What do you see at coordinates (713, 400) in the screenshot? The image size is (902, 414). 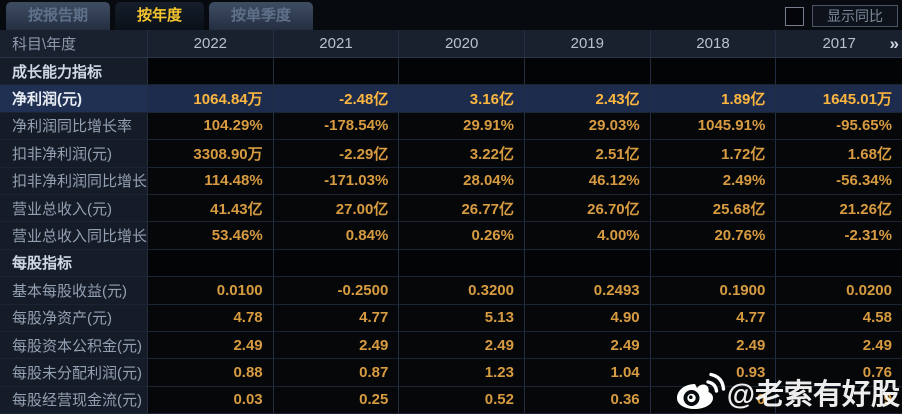 I see `cell-value: 0` at bounding box center [713, 400].